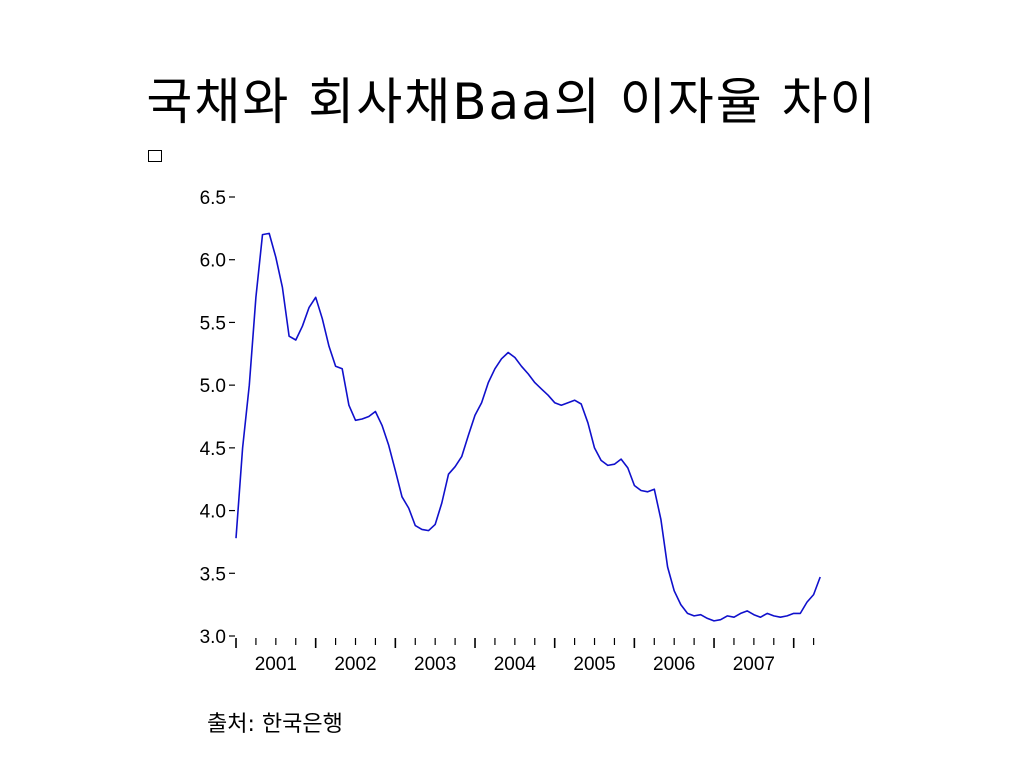 Image resolution: width=1024 pixels, height=768 pixels. I want to click on bullet-marker, so click(155, 156).